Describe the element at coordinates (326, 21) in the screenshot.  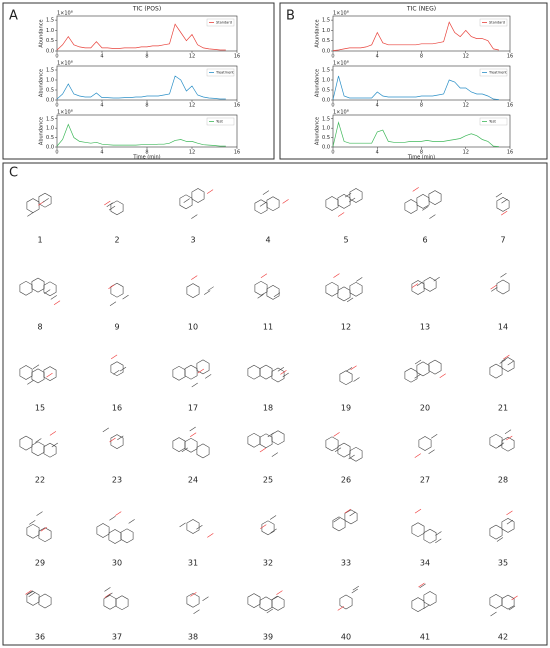
I see `y-tick-label: 1.5` at that location.